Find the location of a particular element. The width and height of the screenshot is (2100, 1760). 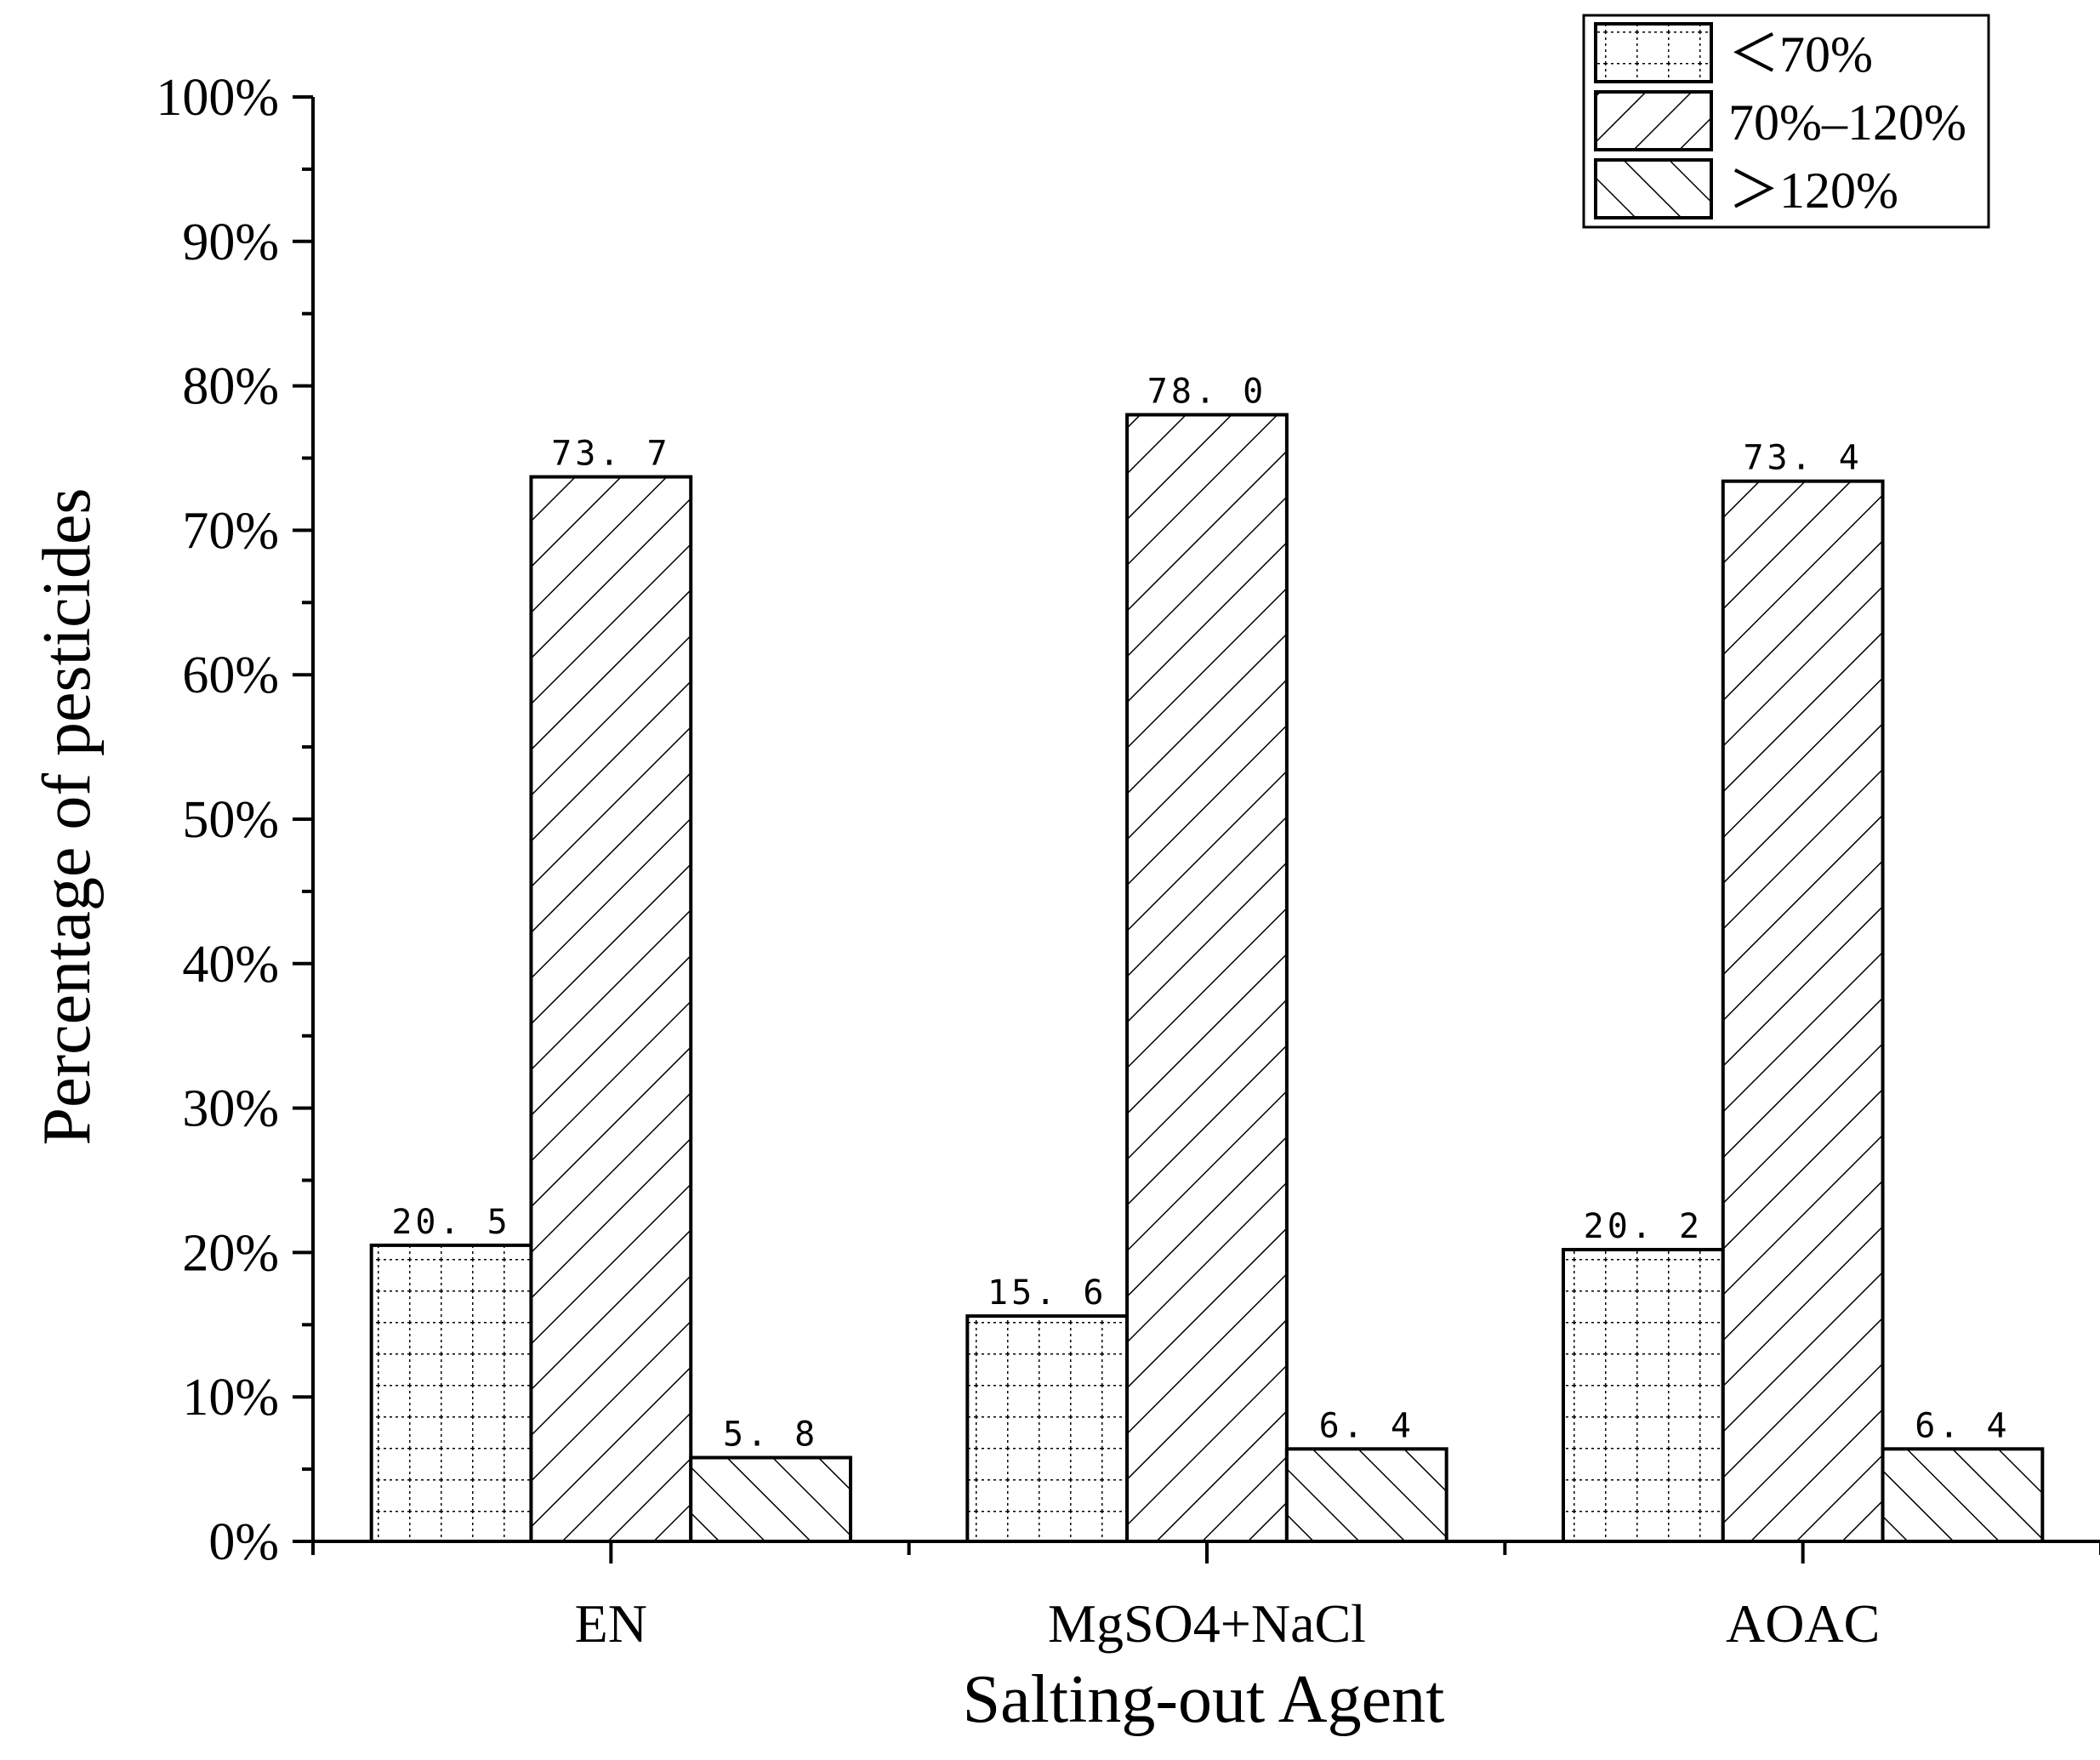

y-axis: 0% 10% 20% 30% 40% 50% 60% 70% 80% 90% 100% is located at coordinates (235, 820).